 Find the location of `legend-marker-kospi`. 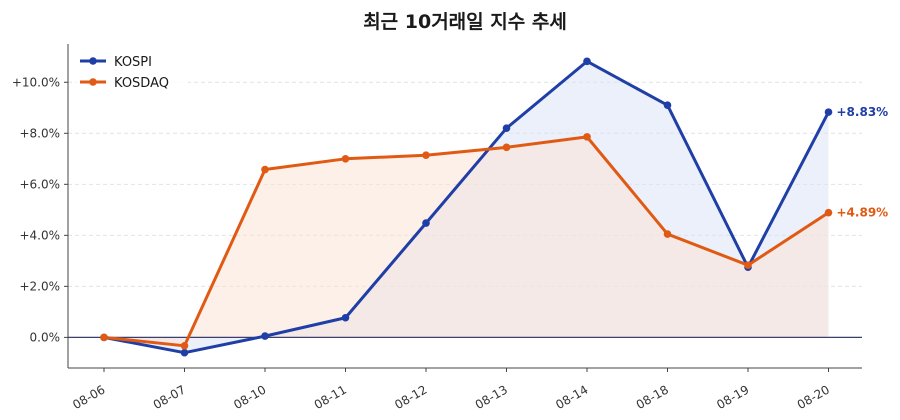

legend-marker-kospi is located at coordinates (93, 61).